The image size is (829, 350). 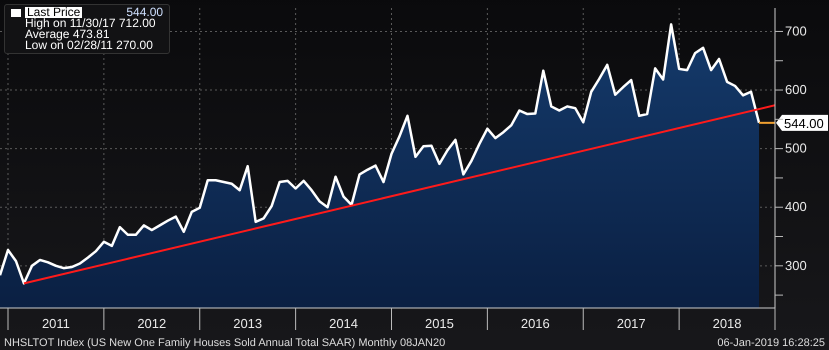 I want to click on y-tick-label: 600, so click(x=796, y=90).